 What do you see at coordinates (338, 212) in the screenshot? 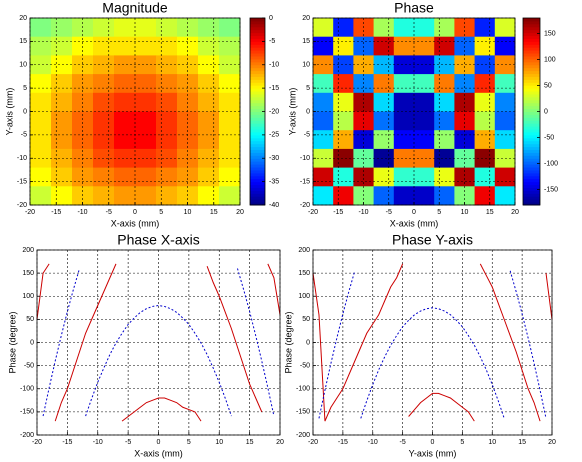
I see `x-tick-label: -15` at bounding box center [338, 212].